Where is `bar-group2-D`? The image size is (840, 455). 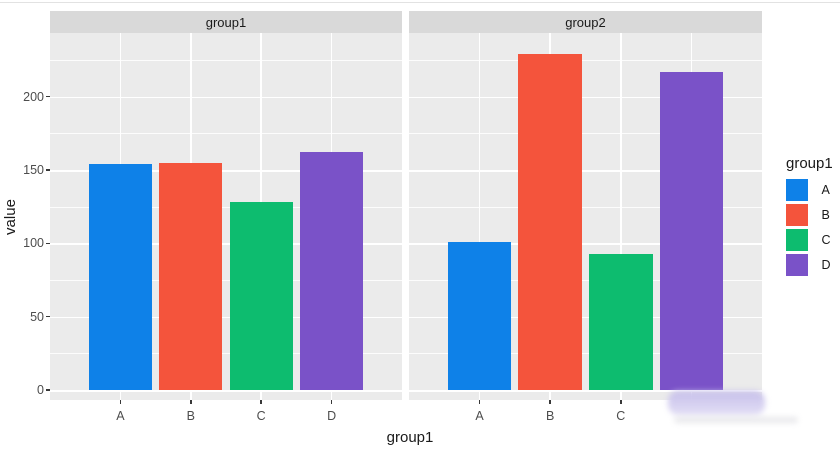 bar-group2-D is located at coordinates (691, 230).